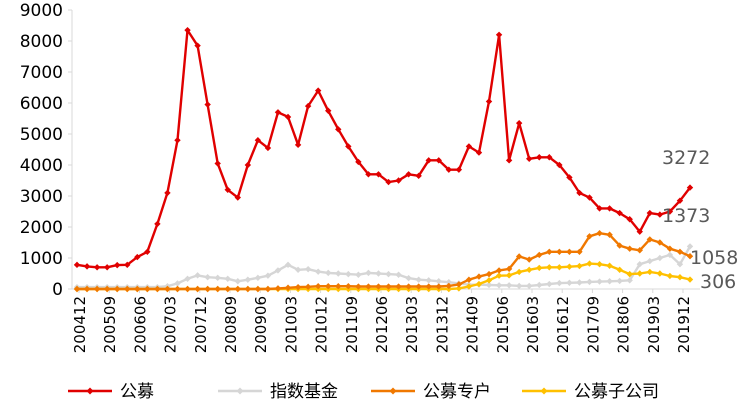 The image size is (747, 418). What do you see at coordinates (201, 324) in the screenshot?
I see `x-tick-label: 200712` at bounding box center [201, 324].